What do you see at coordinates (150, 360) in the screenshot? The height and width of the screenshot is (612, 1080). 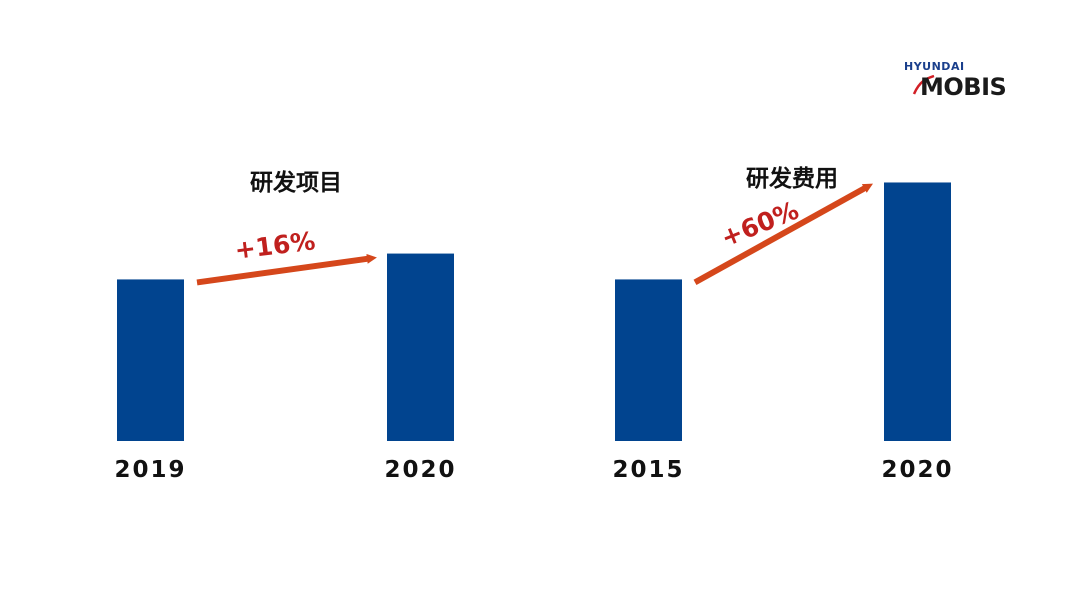 I see `bar-2019` at bounding box center [150, 360].